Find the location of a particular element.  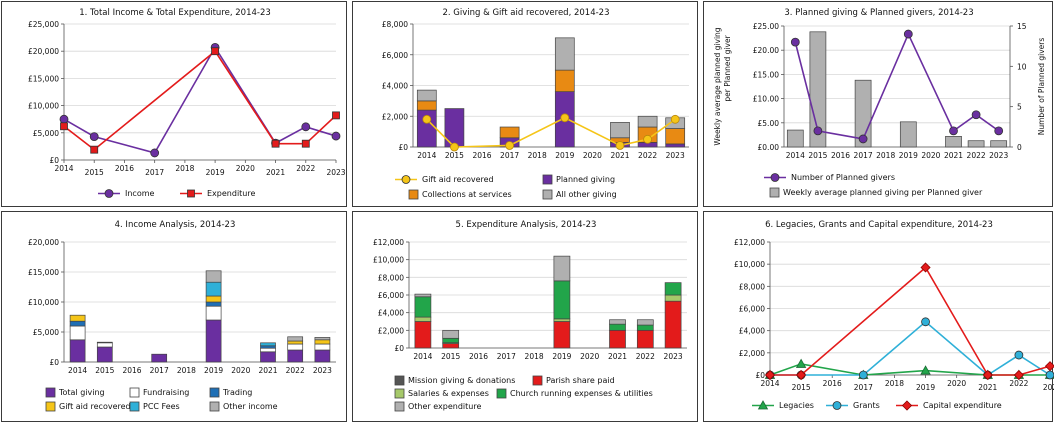

legend-label: Total giving is located at coordinates (81, 392).